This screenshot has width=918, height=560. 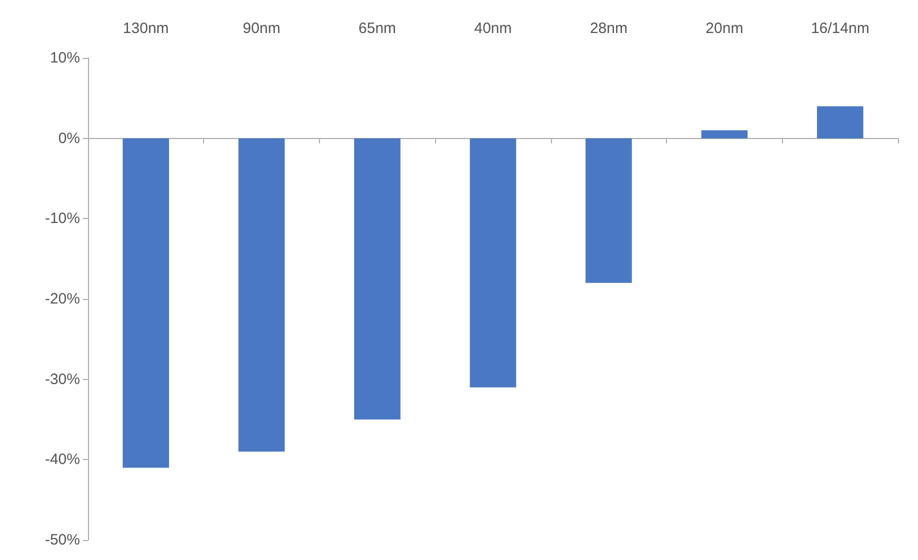 What do you see at coordinates (62, 219) in the screenshot?
I see `y-tick-label: -10%` at bounding box center [62, 219].